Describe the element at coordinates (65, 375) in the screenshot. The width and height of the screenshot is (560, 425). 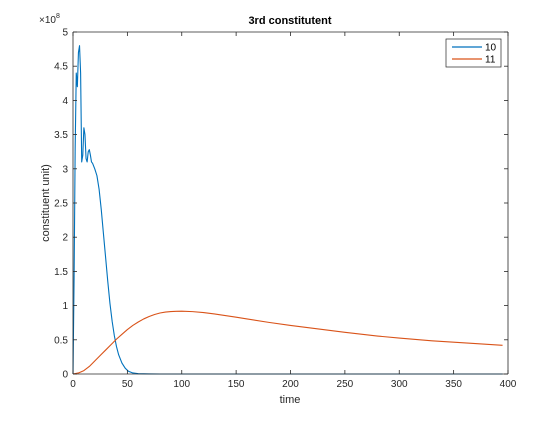
I see `y-tick-label: 0` at that location.